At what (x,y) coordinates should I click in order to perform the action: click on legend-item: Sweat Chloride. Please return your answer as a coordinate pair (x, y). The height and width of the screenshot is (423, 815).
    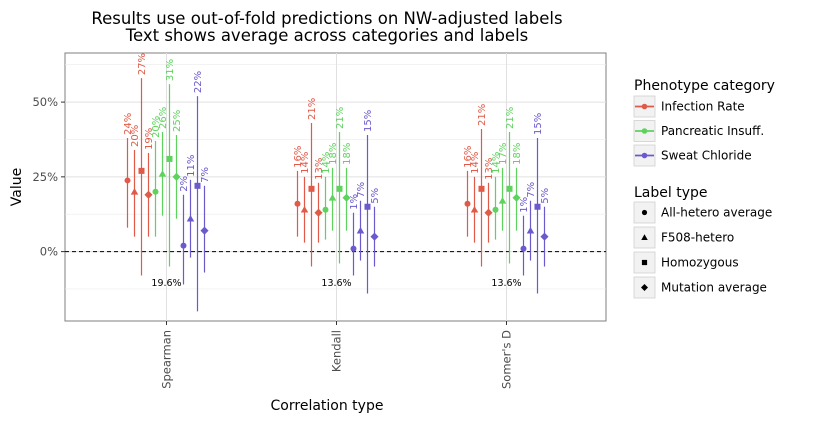
    Looking at the image, I should click on (692, 155).